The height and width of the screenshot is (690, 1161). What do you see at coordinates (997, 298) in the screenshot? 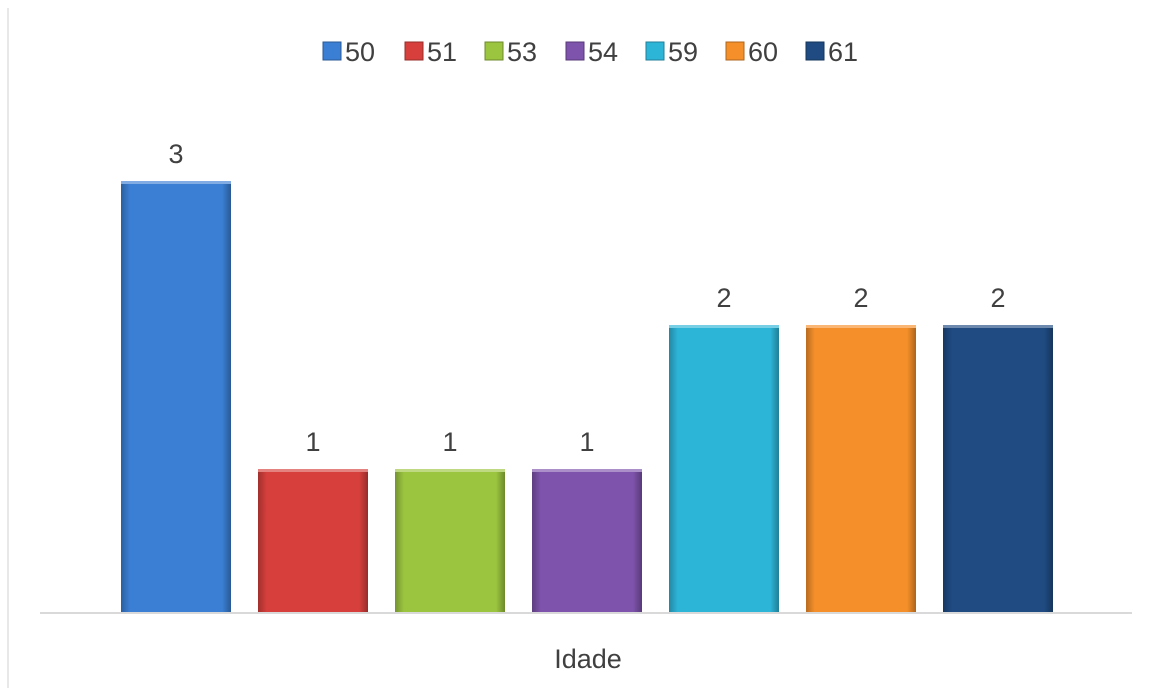
I see `data-label-61: 2` at bounding box center [997, 298].